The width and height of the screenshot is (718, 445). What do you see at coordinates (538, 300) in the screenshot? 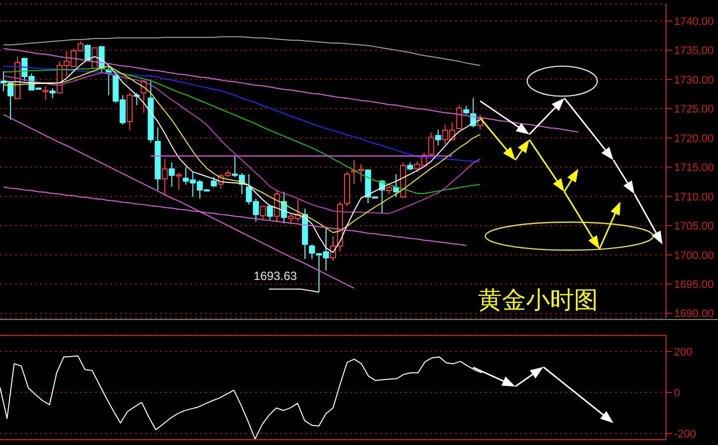
I see `text: 黄金小时图` at bounding box center [538, 300].